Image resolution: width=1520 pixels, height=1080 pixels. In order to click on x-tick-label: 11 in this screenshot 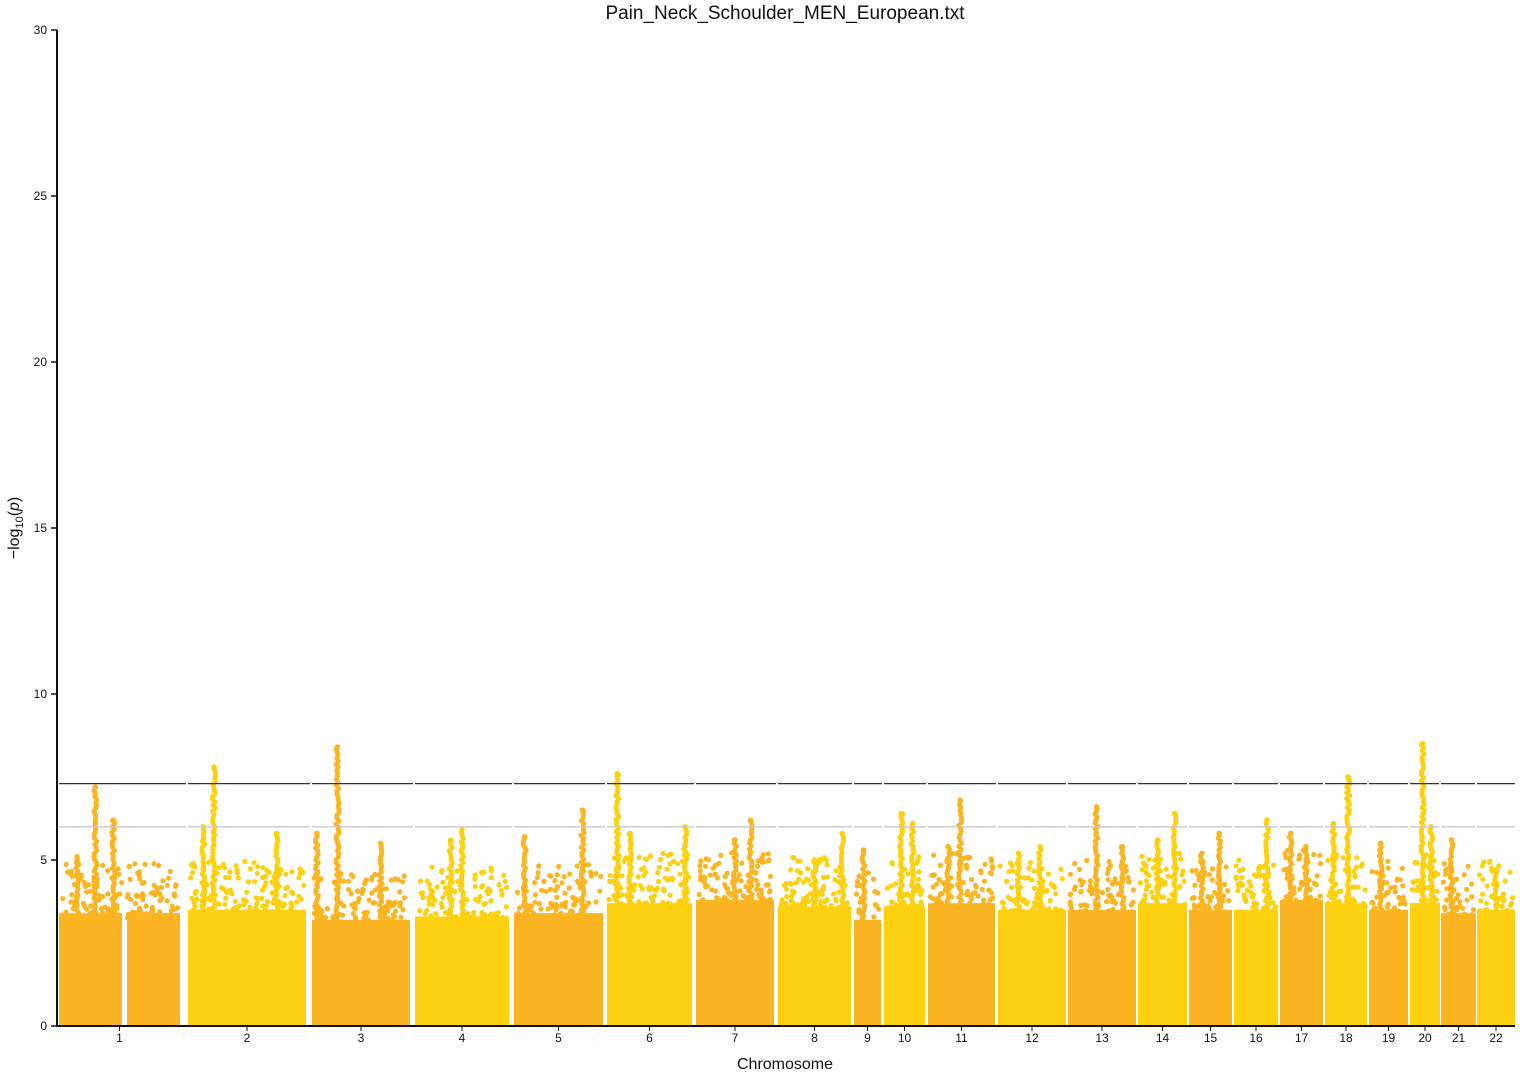, I will do `click(961, 1038)`.